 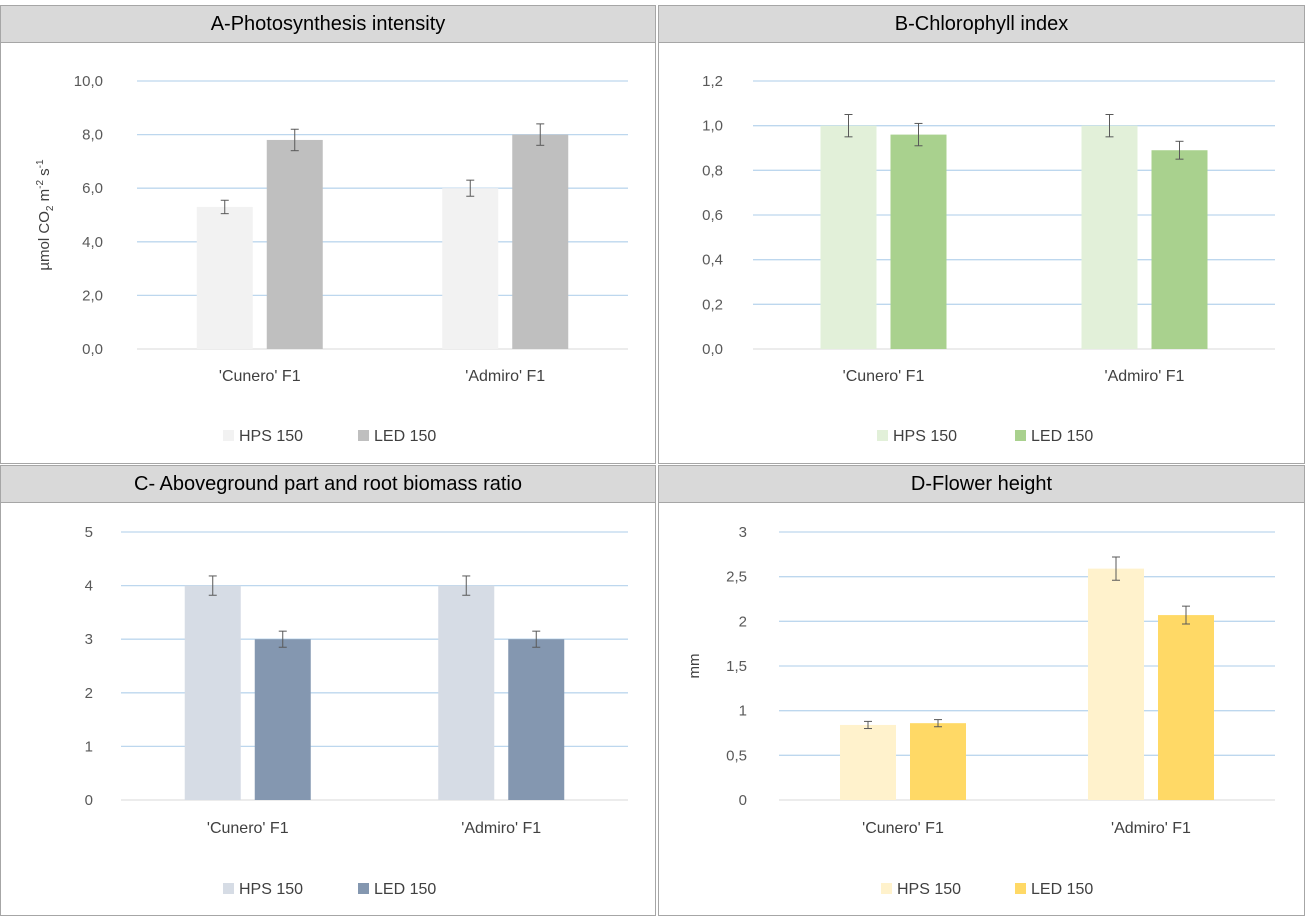 What do you see at coordinates (92, 135) in the screenshot?
I see `y-tick-label: 8,0` at bounding box center [92, 135].